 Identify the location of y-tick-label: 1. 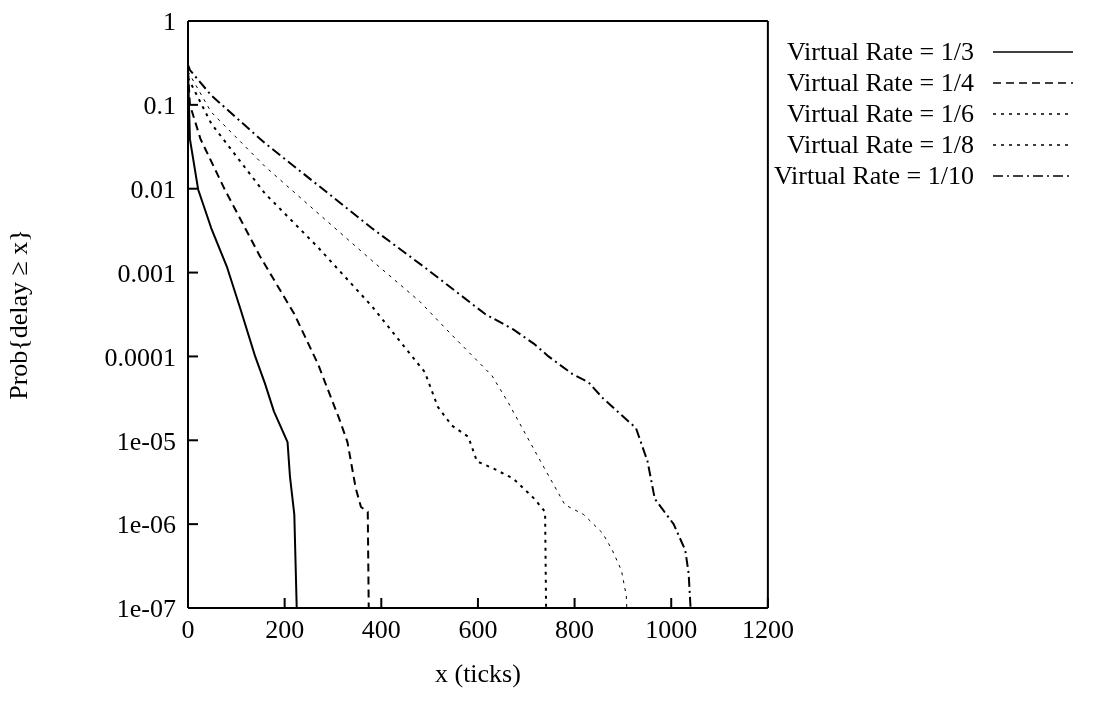
(169, 22).